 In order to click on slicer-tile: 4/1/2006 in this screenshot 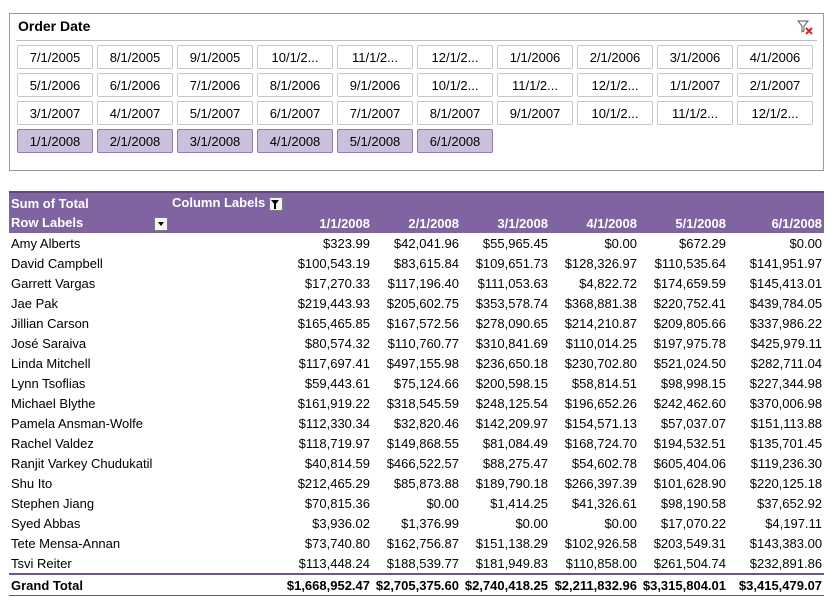, I will do `click(775, 57)`.